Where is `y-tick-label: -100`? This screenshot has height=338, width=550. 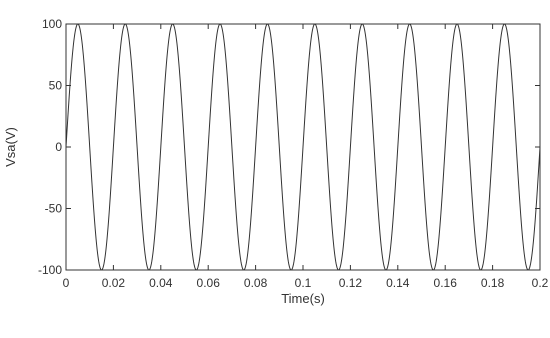
y-tick-label: -100 is located at coordinates (50, 270).